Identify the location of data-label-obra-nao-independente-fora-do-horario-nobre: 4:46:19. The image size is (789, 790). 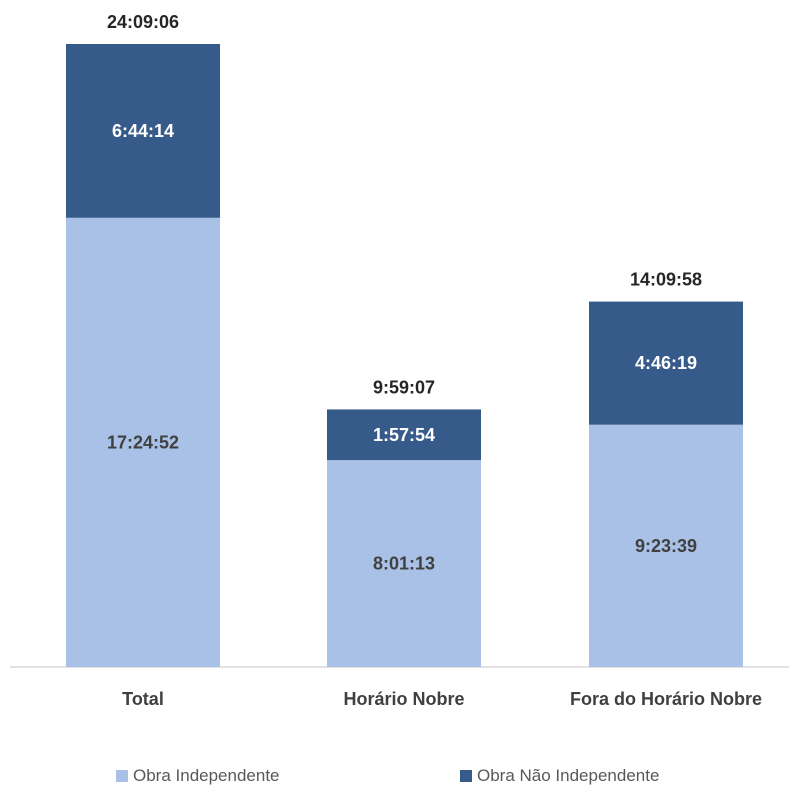
(666, 363).